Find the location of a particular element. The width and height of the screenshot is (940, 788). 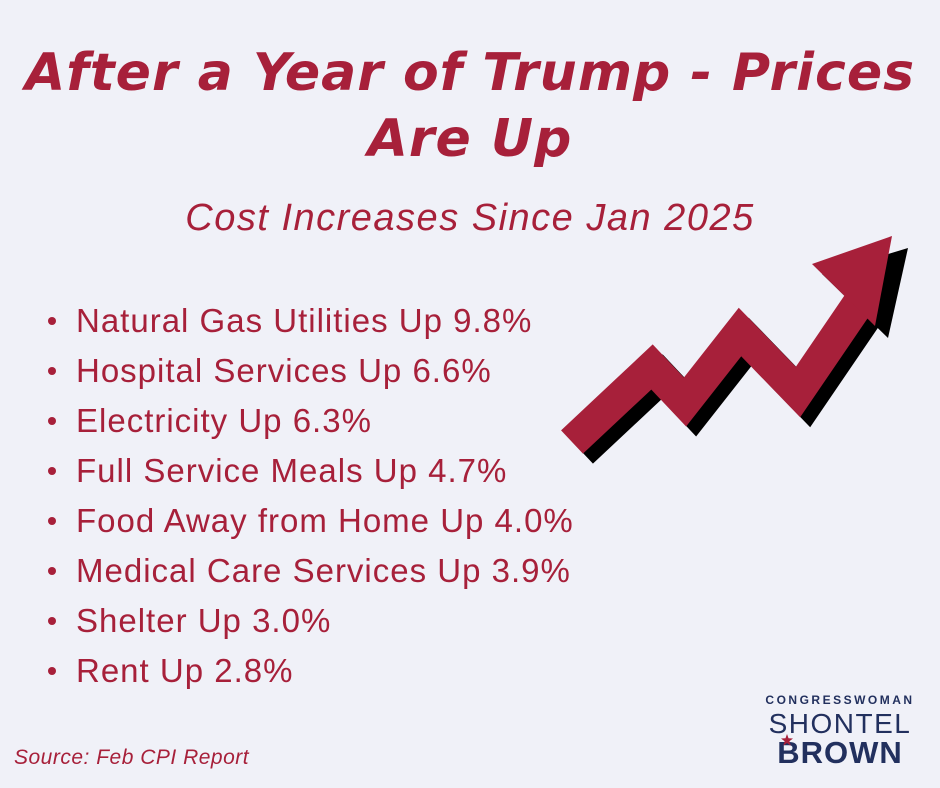

list-item: Food Away from Home Up 4.0% is located at coordinates (311, 521).